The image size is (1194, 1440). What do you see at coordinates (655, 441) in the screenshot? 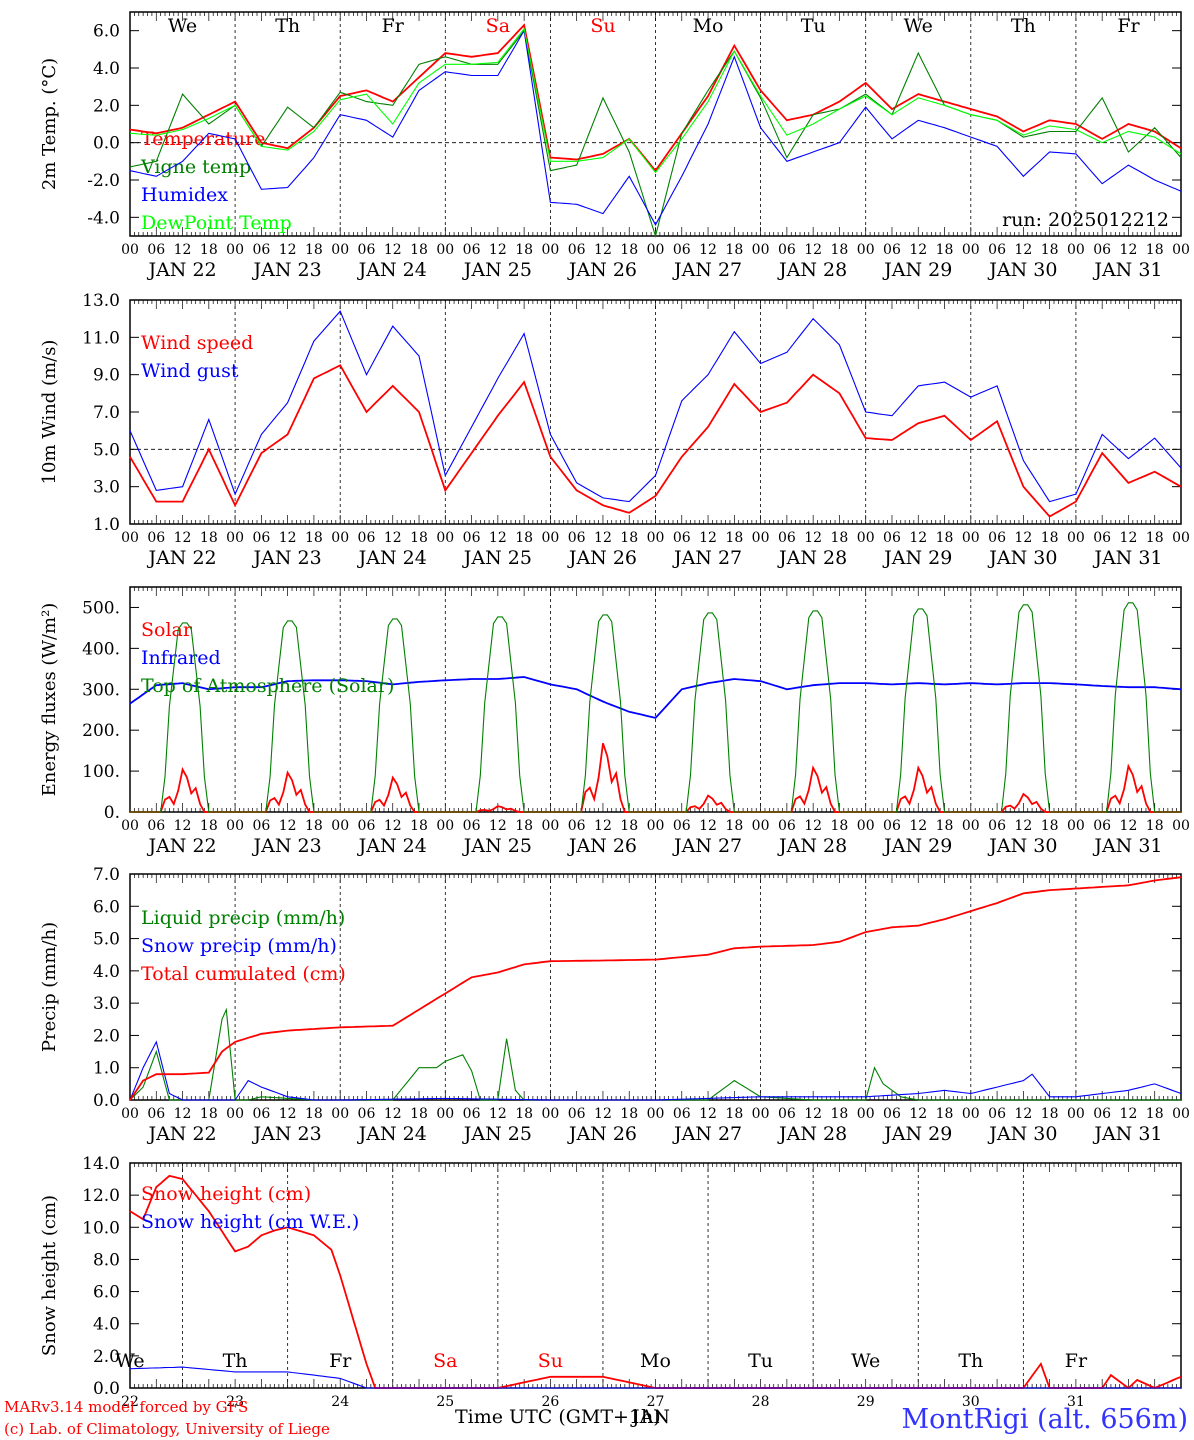
I see `series-line-wind-speed` at bounding box center [655, 441].